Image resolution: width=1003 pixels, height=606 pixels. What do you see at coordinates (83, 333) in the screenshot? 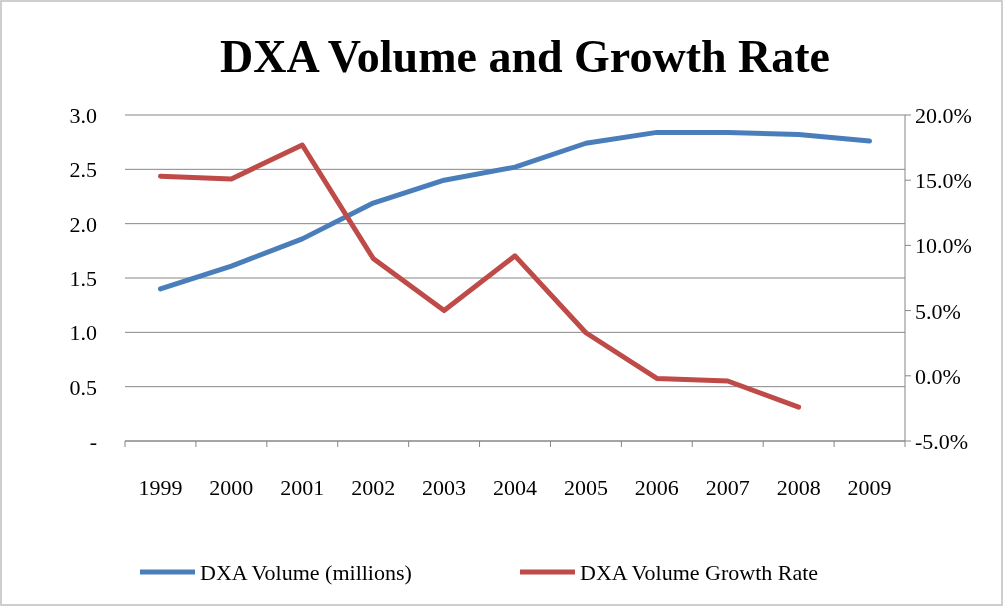
I see `y-tick-label: 1.0` at bounding box center [83, 333].